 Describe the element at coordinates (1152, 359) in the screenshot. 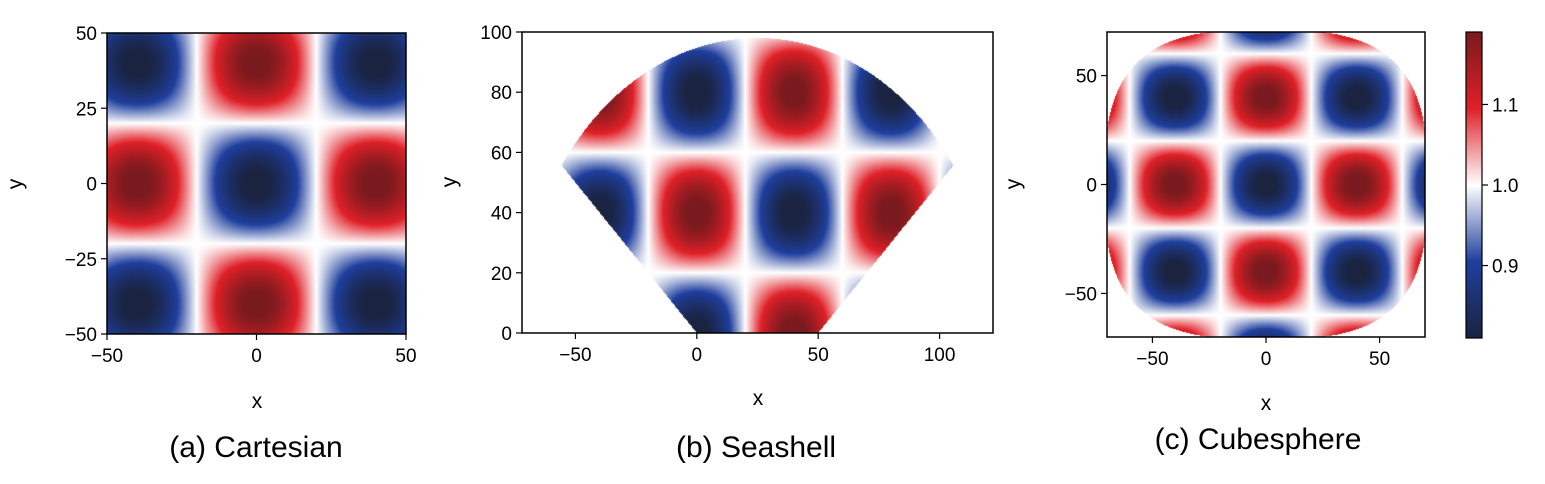

I see `x-tick-label-cubesphere: −50` at that location.